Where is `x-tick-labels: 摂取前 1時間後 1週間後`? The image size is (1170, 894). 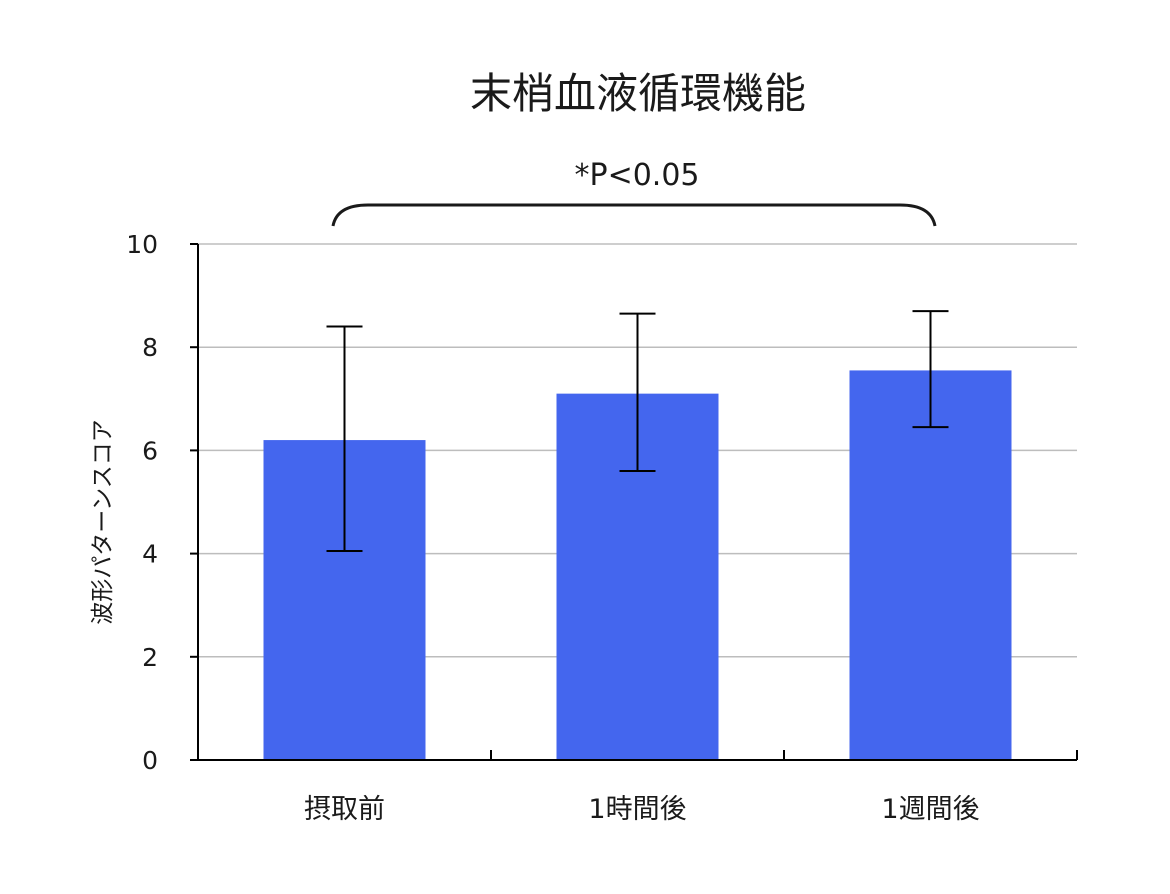
x-tick-labels: 摂取前 1時間後 1週間後 is located at coordinates (642, 809).